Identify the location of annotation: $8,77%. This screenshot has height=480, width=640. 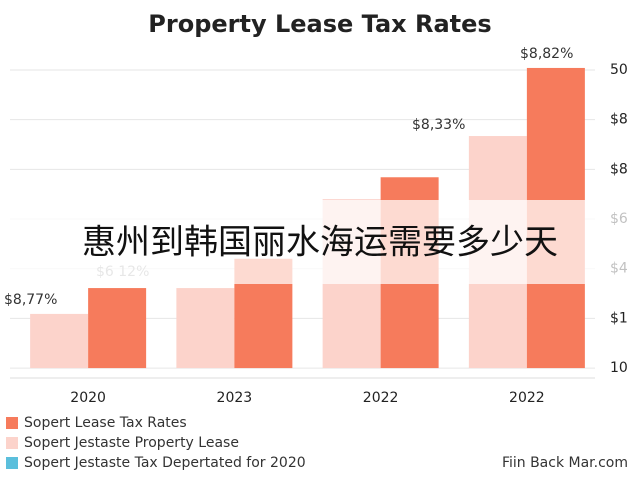
(30, 300).